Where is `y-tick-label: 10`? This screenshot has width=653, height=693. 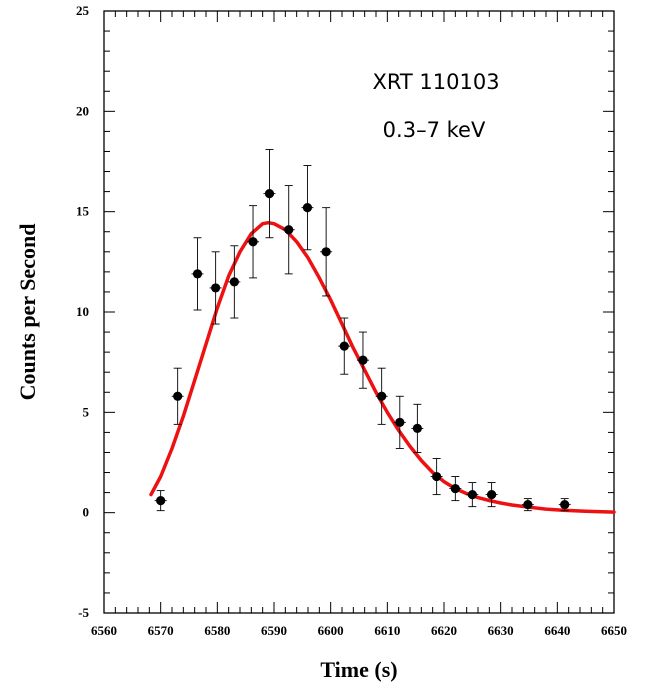
y-tick-label: 10 is located at coordinates (82, 311).